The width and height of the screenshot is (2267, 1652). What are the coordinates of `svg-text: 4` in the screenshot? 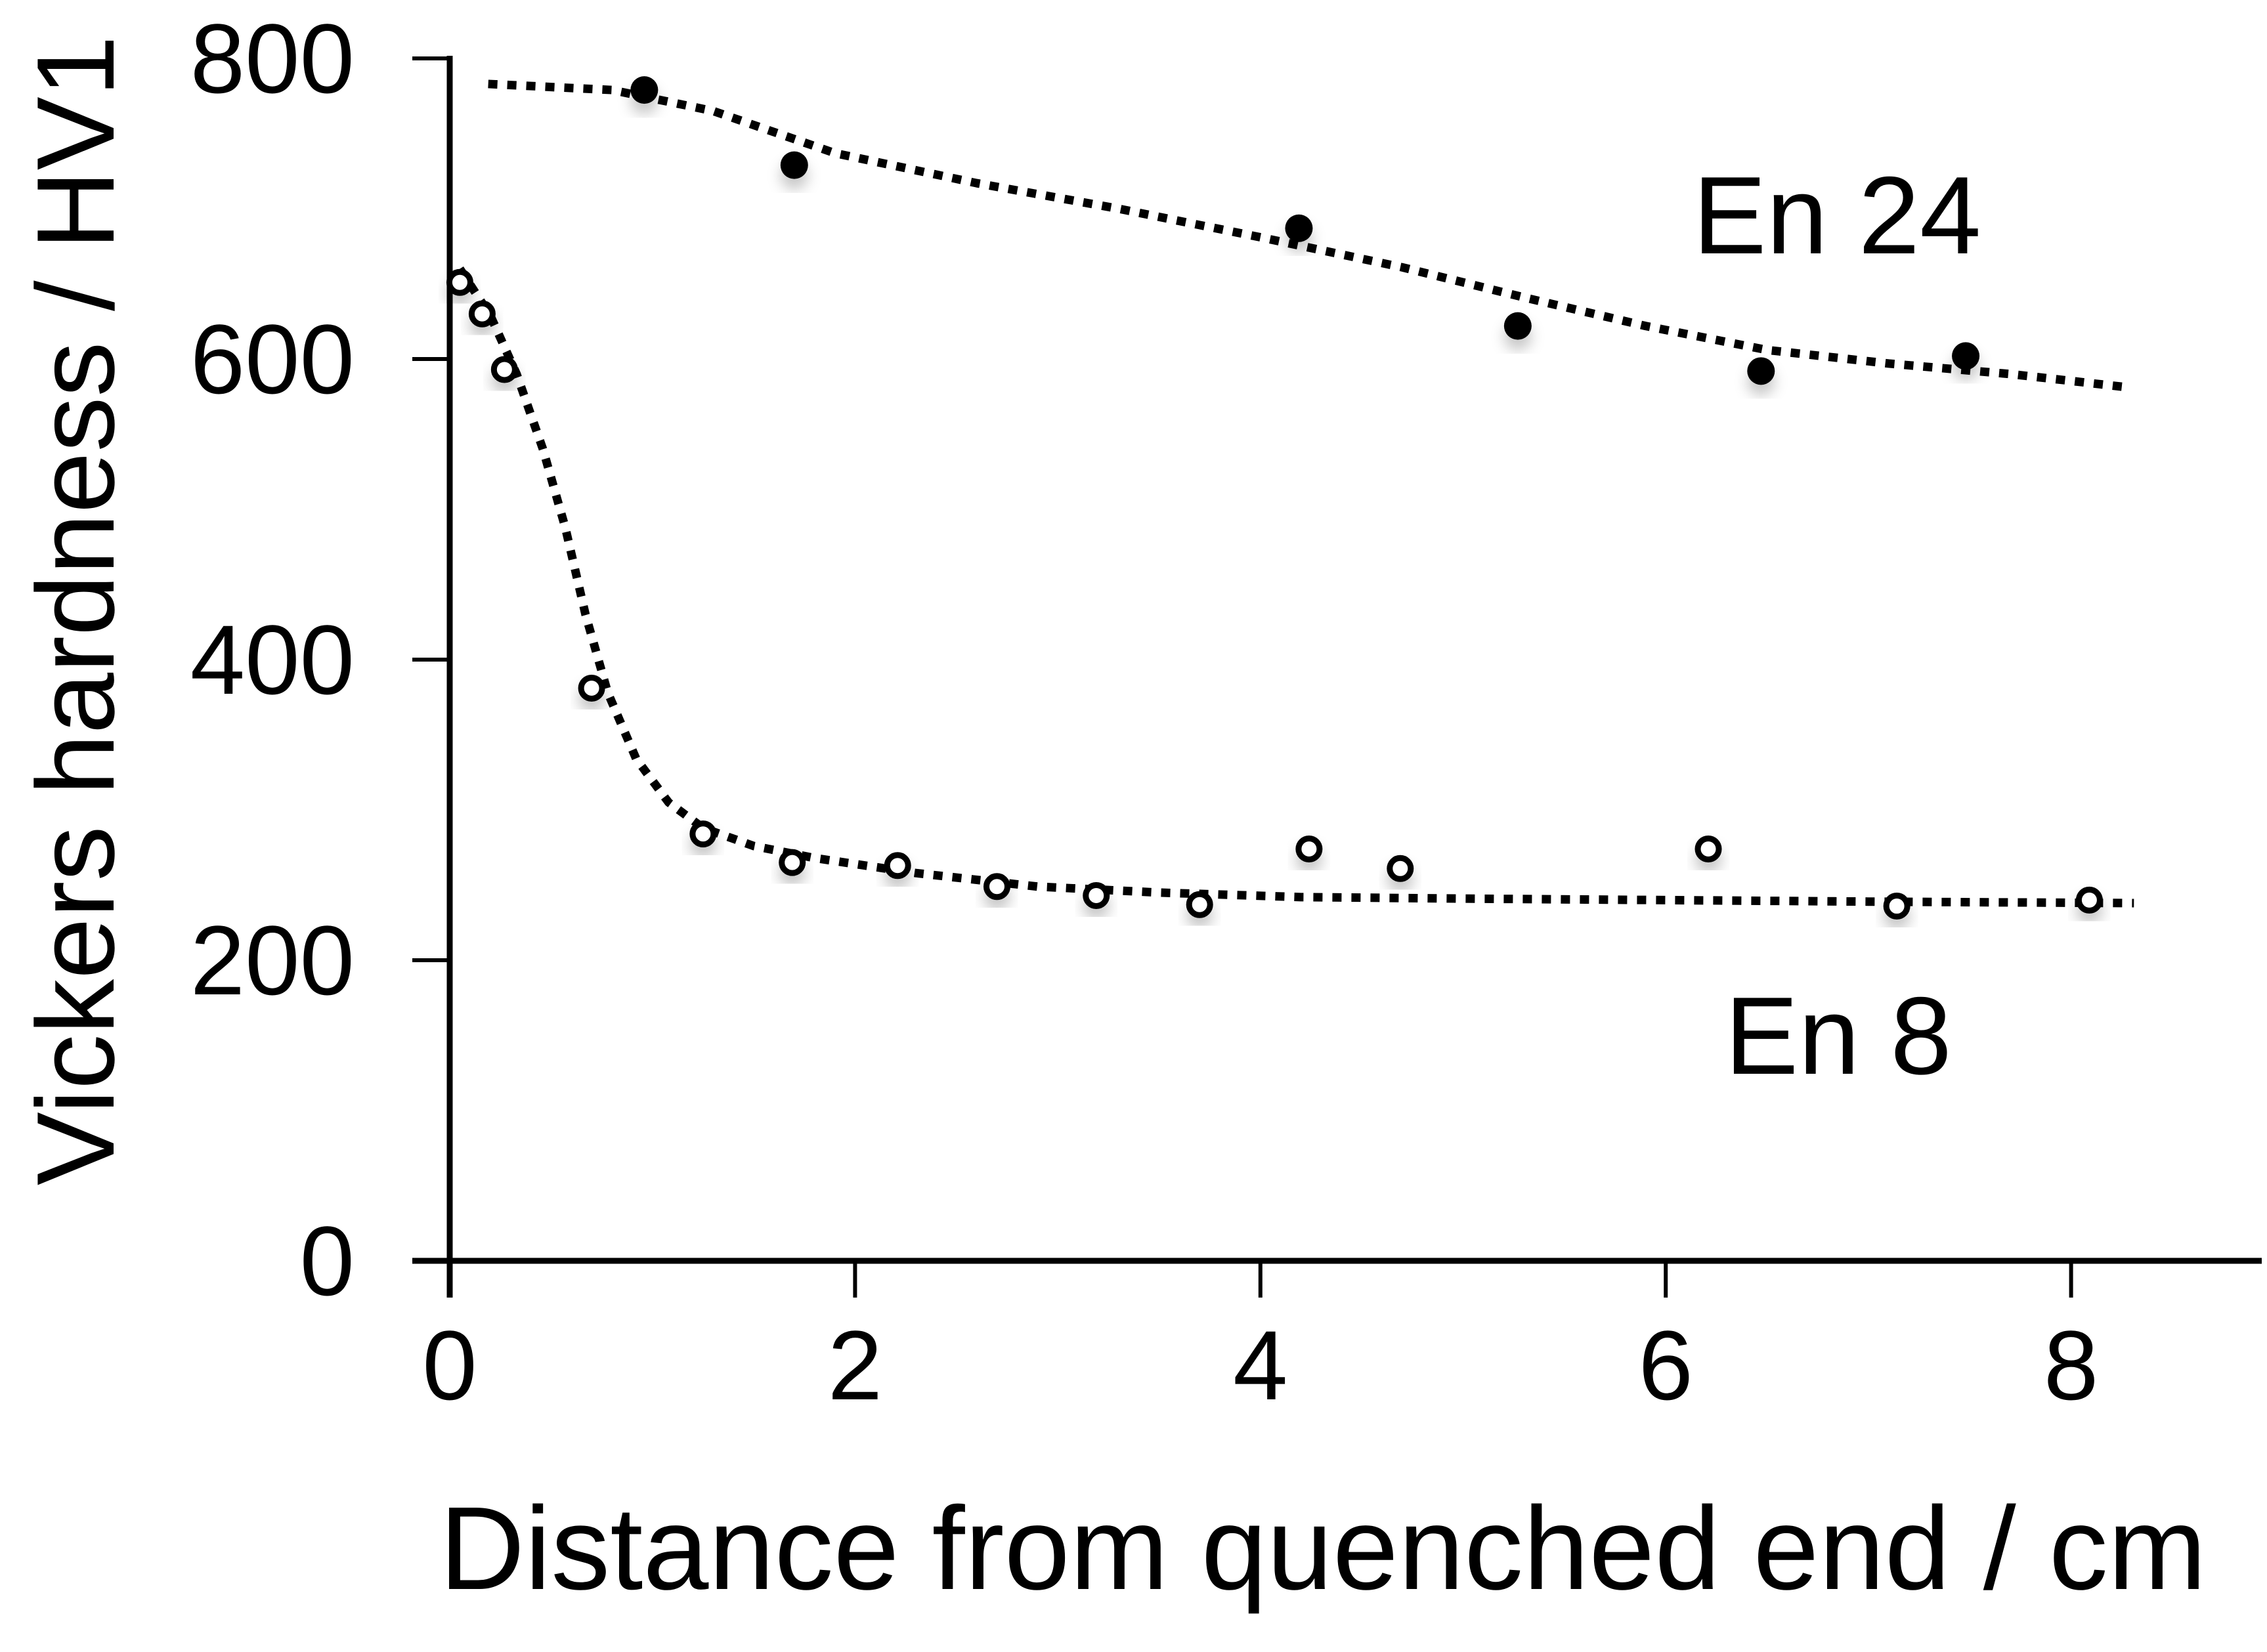 It's located at (1260, 1365).